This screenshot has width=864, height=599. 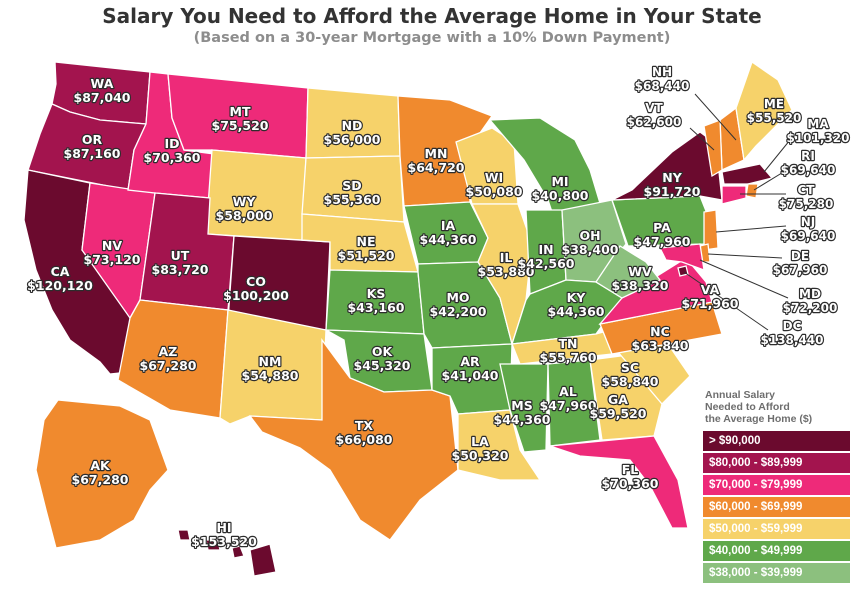 I want to click on state-abbr: WY, so click(x=245, y=201).